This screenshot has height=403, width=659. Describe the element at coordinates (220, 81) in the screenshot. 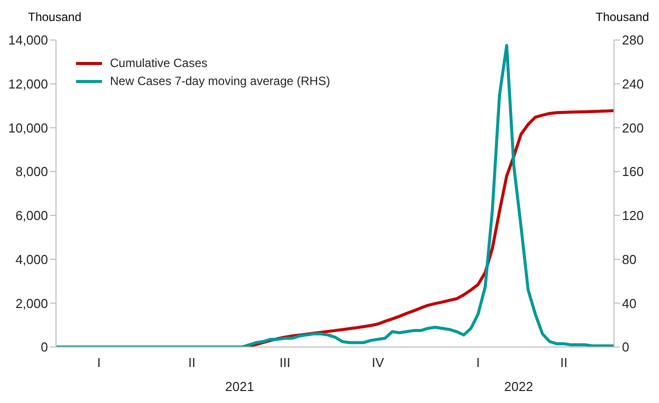

I see `legend-label: New Cases 7-day moving average (RHS)` at that location.